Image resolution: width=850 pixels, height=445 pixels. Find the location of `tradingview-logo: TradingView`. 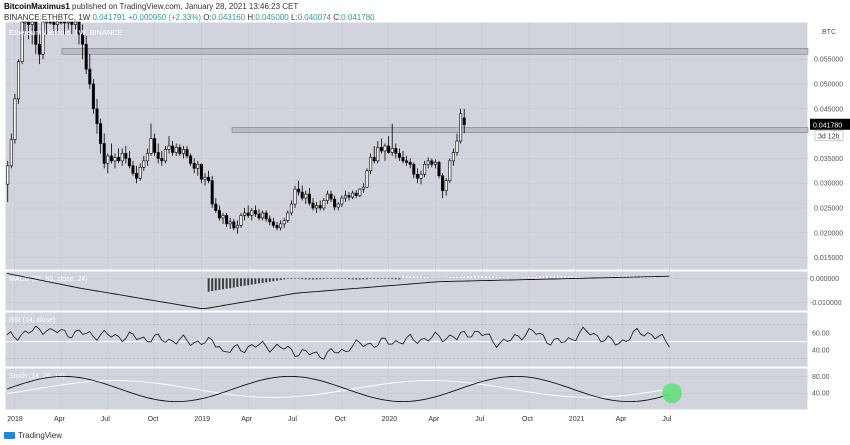

tradingview-logo: TradingView is located at coordinates (33, 435).